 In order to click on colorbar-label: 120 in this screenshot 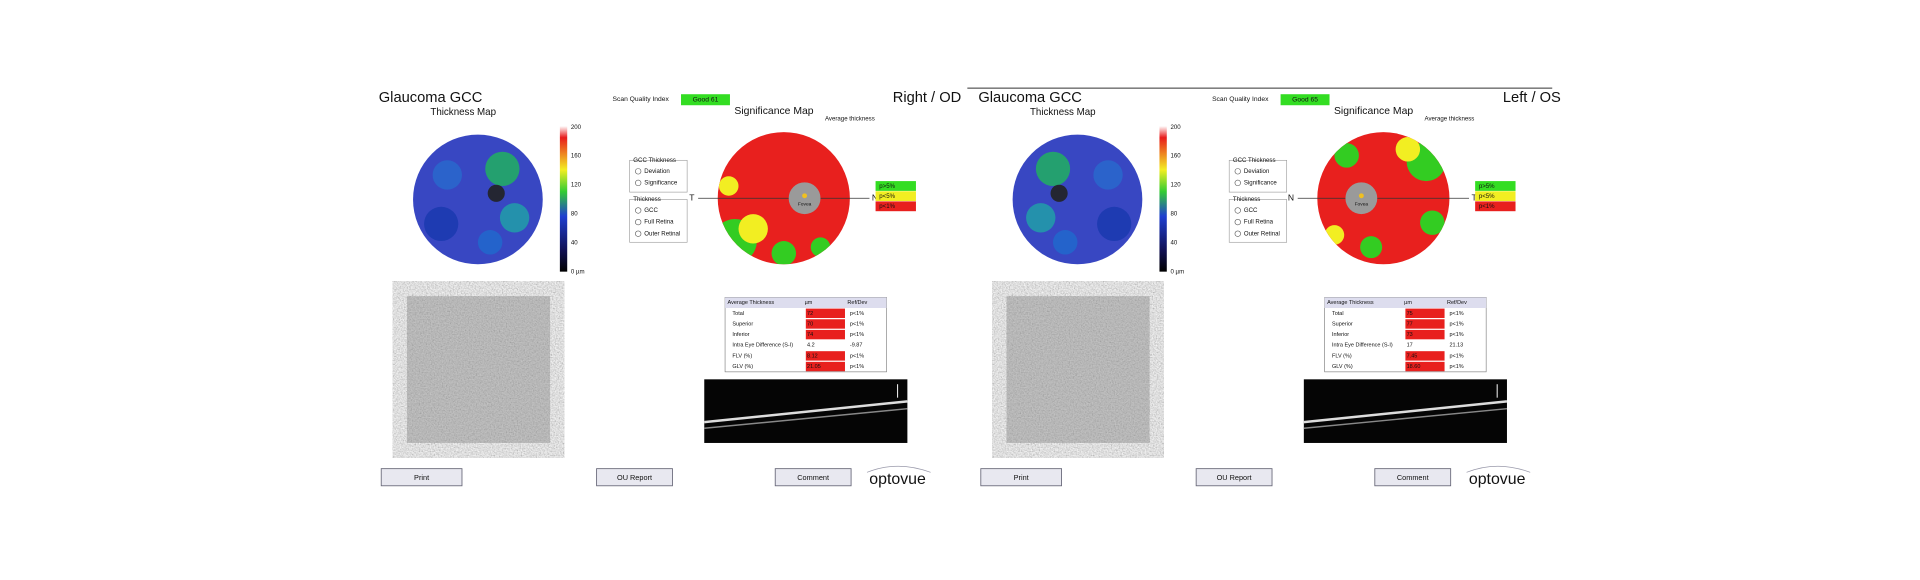, I will do `click(1175, 185)`.